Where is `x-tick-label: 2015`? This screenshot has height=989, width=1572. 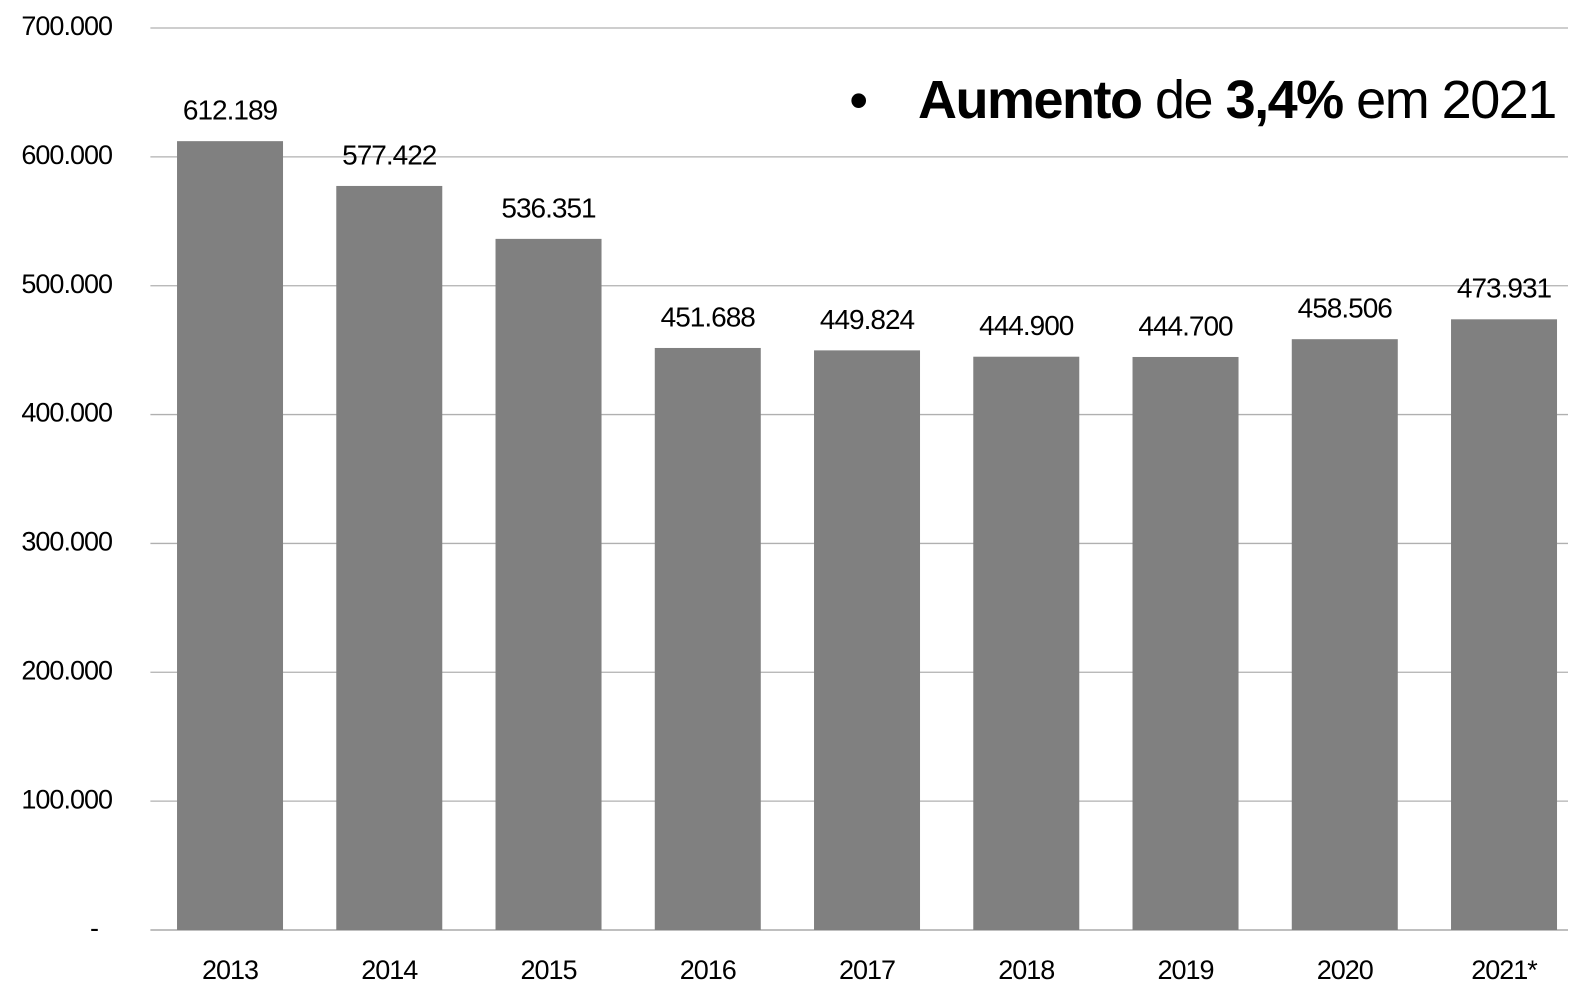
x-tick-label: 2015 is located at coordinates (548, 970).